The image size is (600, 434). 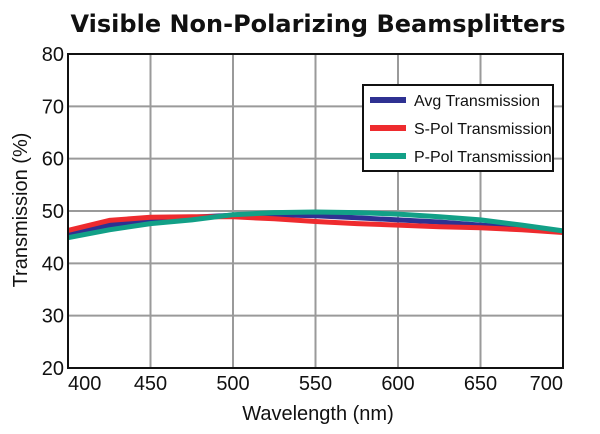 What do you see at coordinates (53, 264) in the screenshot?
I see `y-tick-label: 40` at bounding box center [53, 264].